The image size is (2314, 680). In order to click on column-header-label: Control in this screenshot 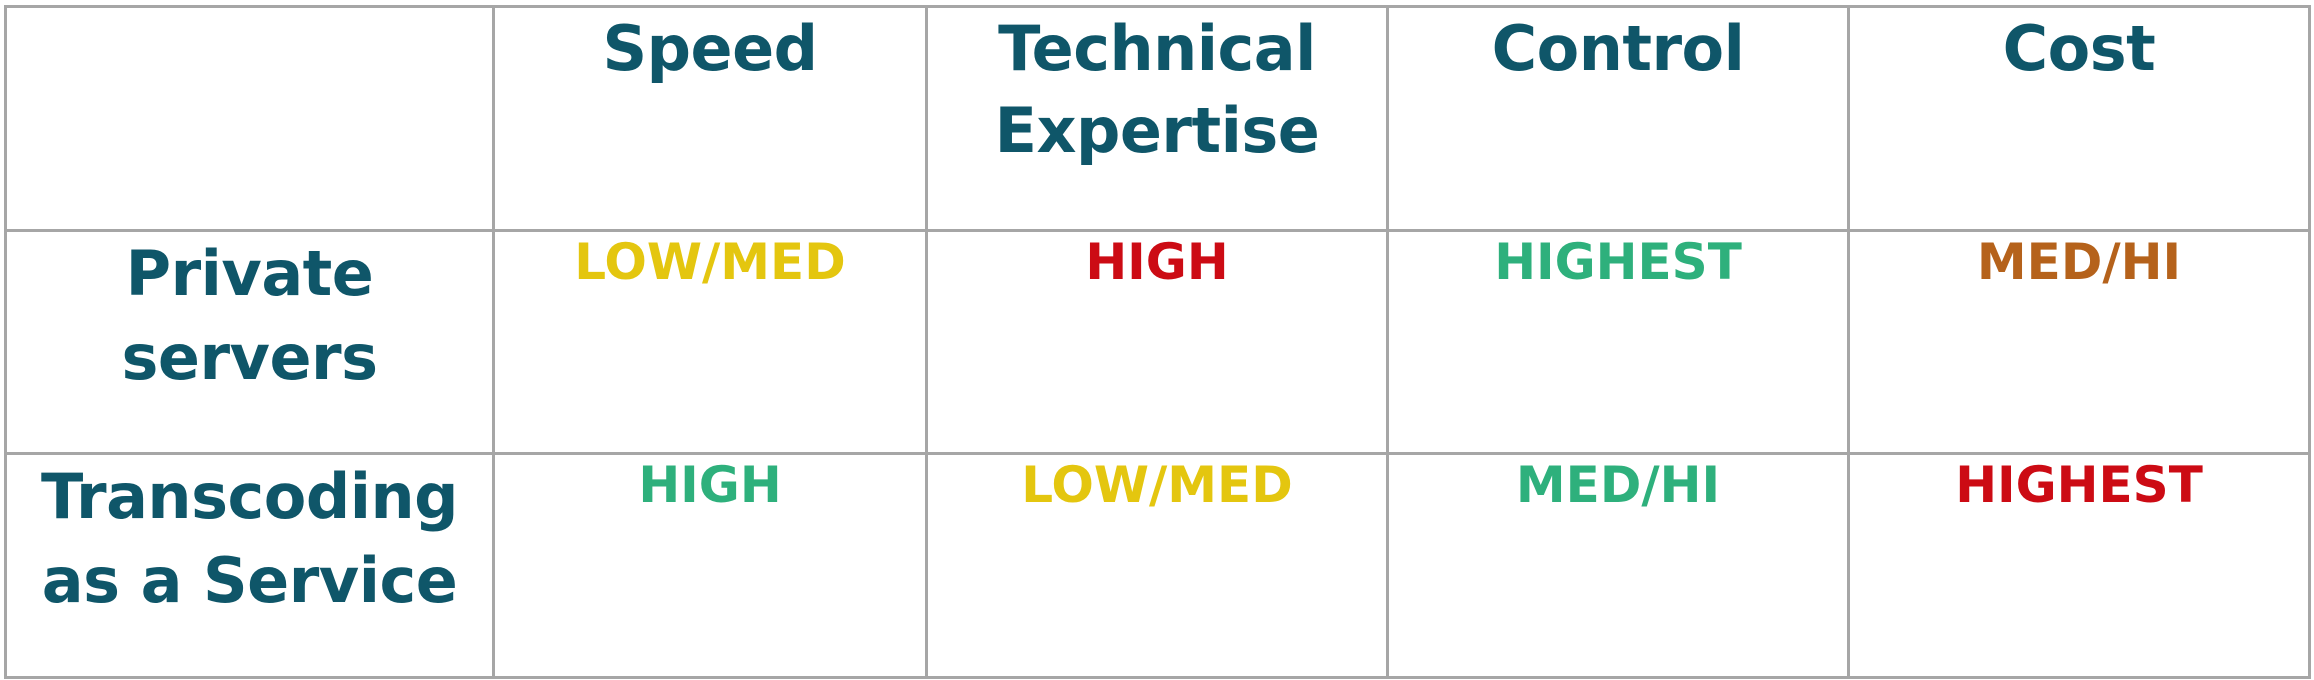, I will do `click(1618, 48)`.